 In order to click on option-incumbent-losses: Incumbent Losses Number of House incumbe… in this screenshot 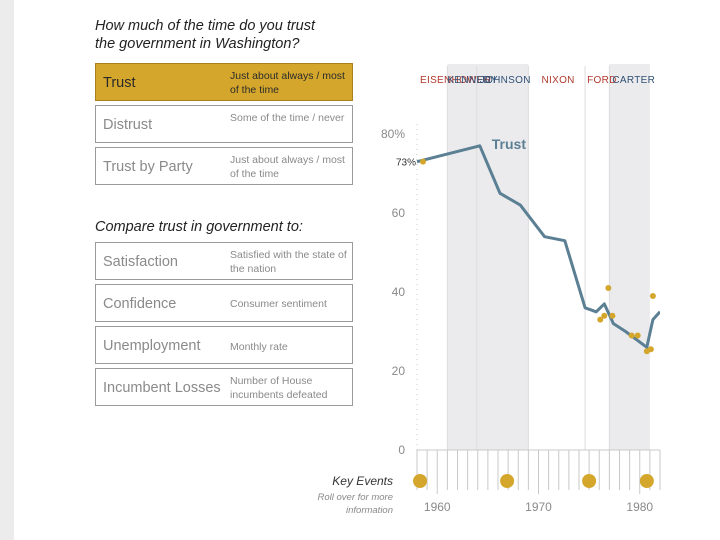, I will do `click(224, 387)`.